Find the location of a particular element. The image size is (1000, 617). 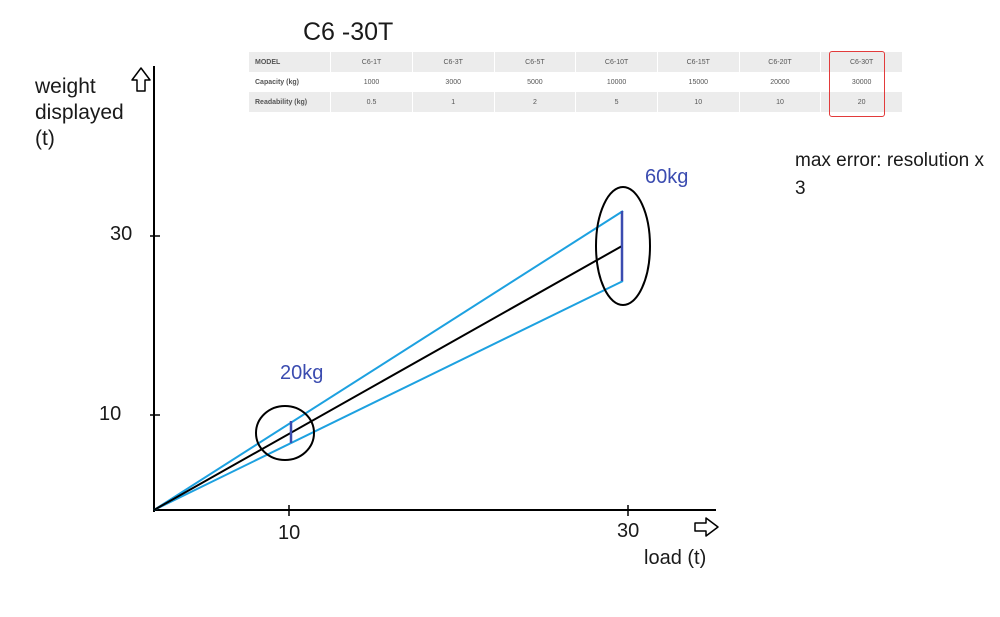

circle-10t is located at coordinates (285, 433).